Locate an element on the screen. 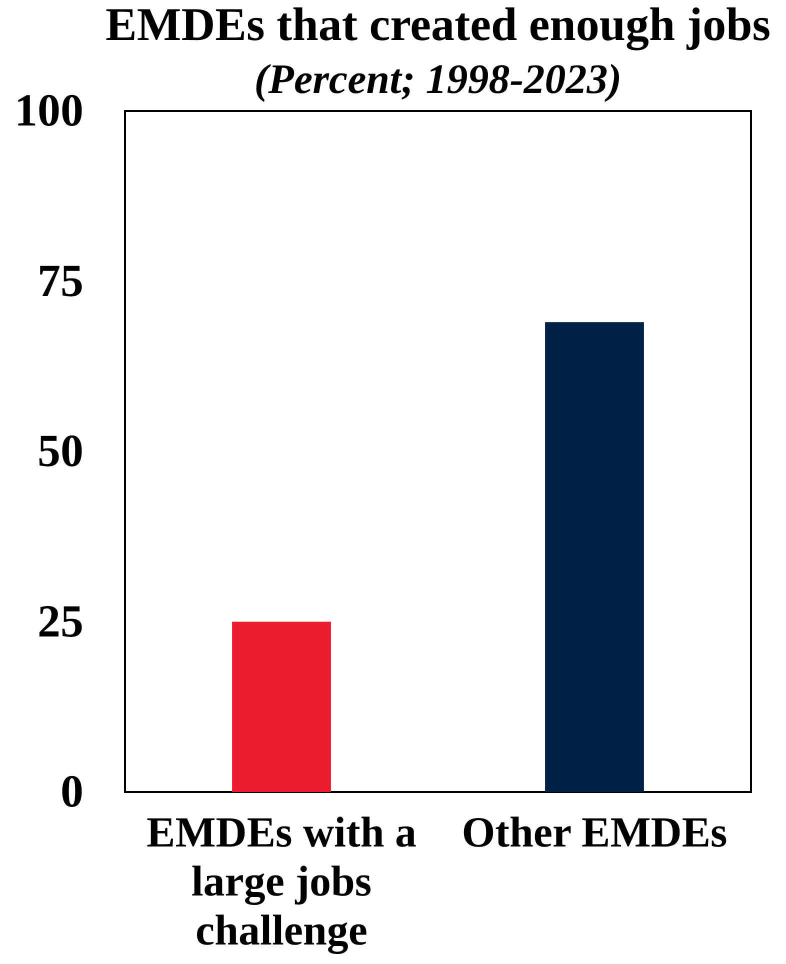 The width and height of the screenshot is (786, 964). y-tick-label: 0 is located at coordinates (72, 791).